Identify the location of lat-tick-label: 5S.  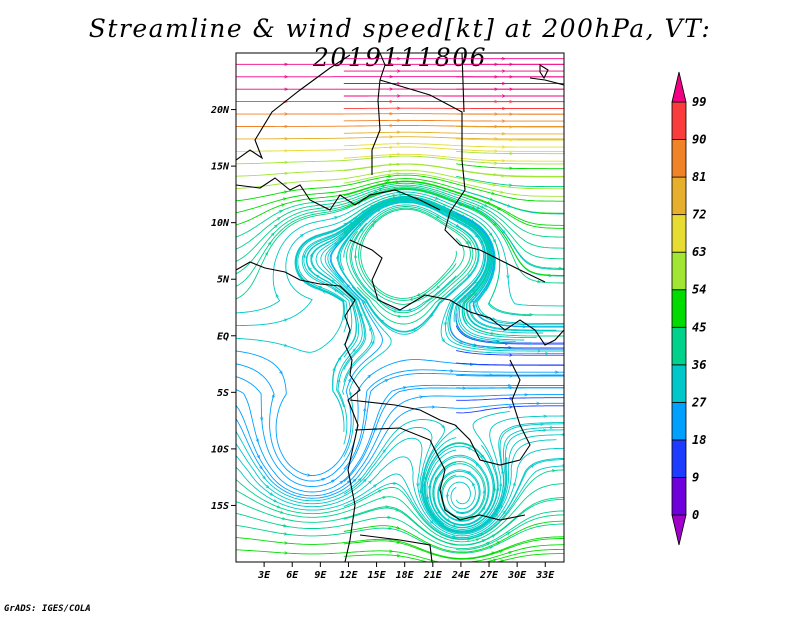
(223, 393).